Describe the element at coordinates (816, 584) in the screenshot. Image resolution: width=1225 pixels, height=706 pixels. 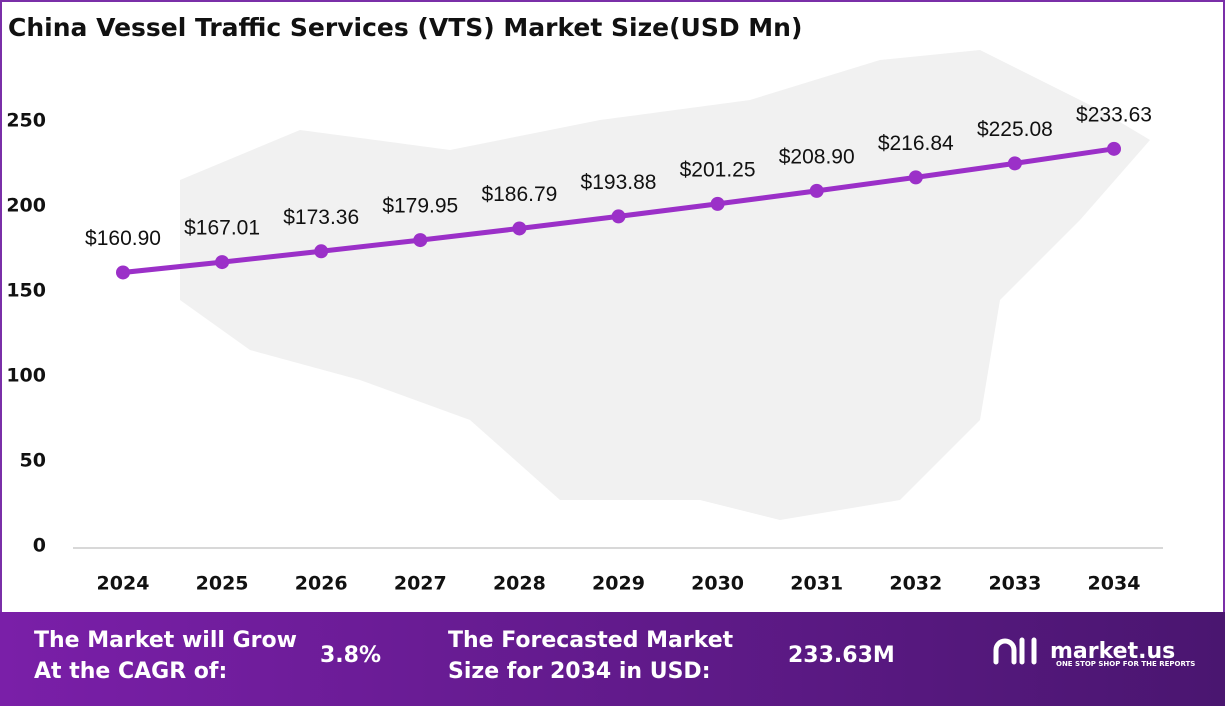
I see `x-tick-label: 2031` at that location.